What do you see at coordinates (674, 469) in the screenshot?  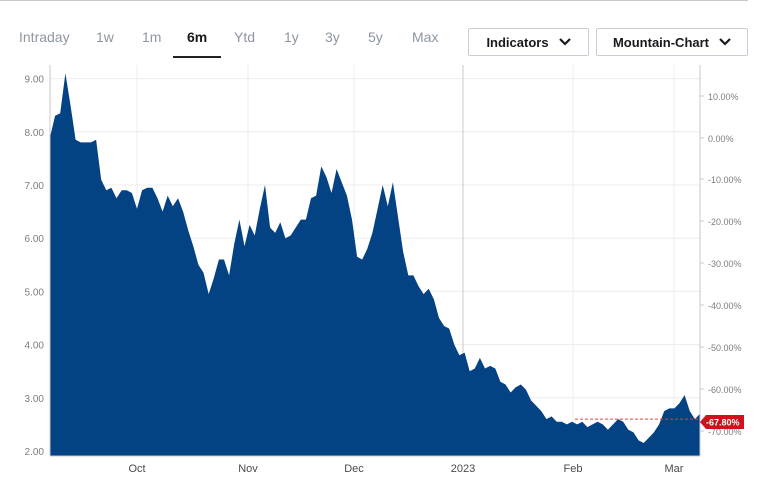 I see `x-tick-label: Mar` at bounding box center [674, 469].